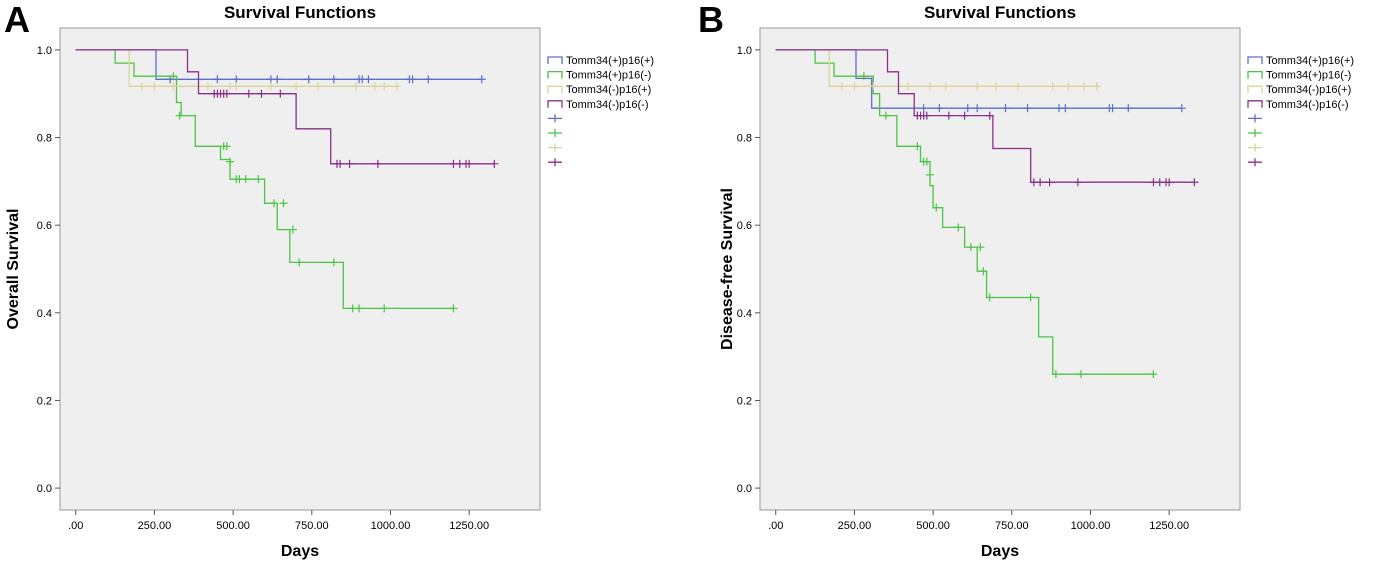 The height and width of the screenshot is (565, 1398). I want to click on y-tick-label: 0.2, so click(744, 401).